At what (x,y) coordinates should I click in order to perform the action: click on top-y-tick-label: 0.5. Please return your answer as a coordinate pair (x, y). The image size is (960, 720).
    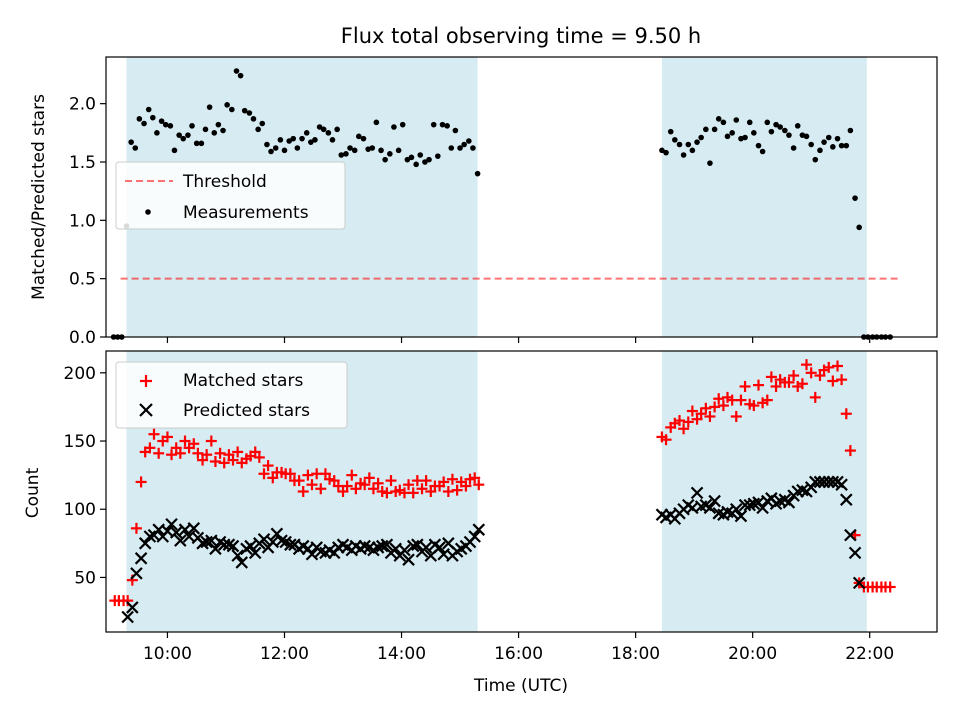
    Looking at the image, I should click on (82, 280).